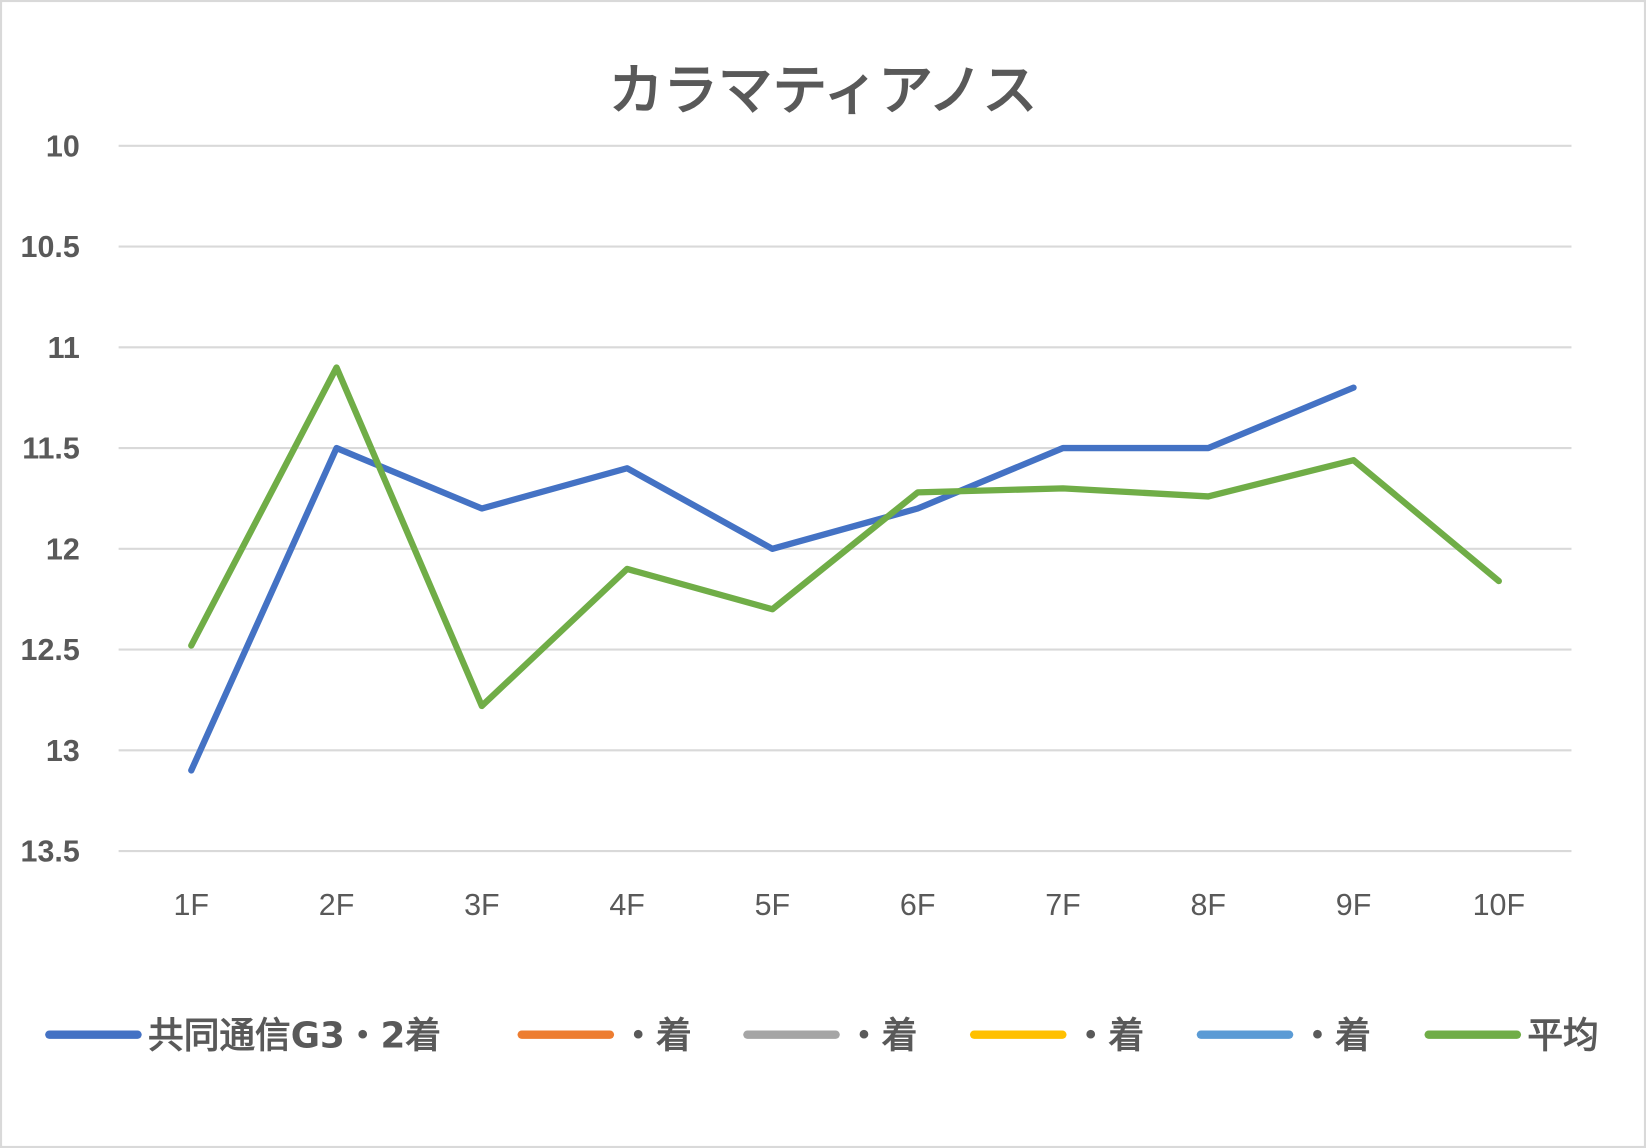  I want to click on y-tick-label: 10.5, so click(50, 247).